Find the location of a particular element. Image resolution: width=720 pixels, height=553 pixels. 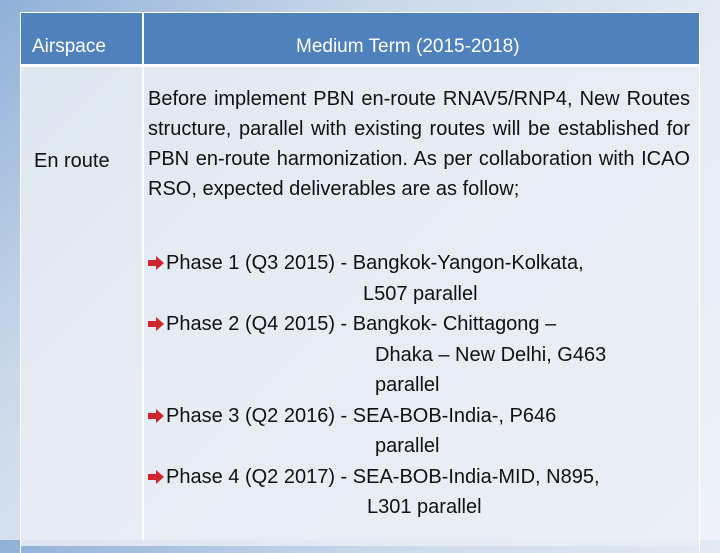

header-row is located at coordinates (360, 39).